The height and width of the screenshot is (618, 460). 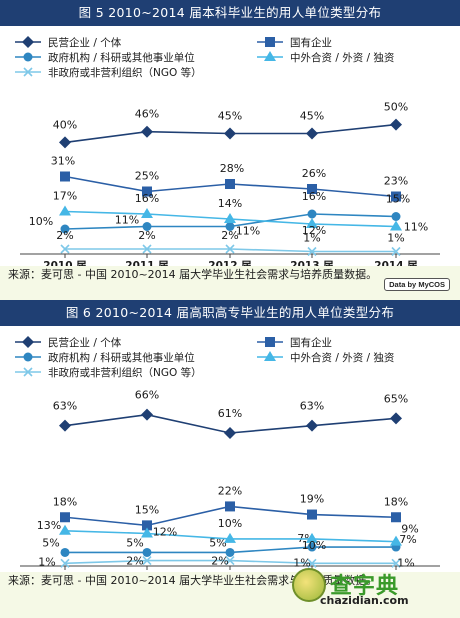 What do you see at coordinates (312, 499) in the screenshot?
I see `data-label: 19%` at bounding box center [312, 499].